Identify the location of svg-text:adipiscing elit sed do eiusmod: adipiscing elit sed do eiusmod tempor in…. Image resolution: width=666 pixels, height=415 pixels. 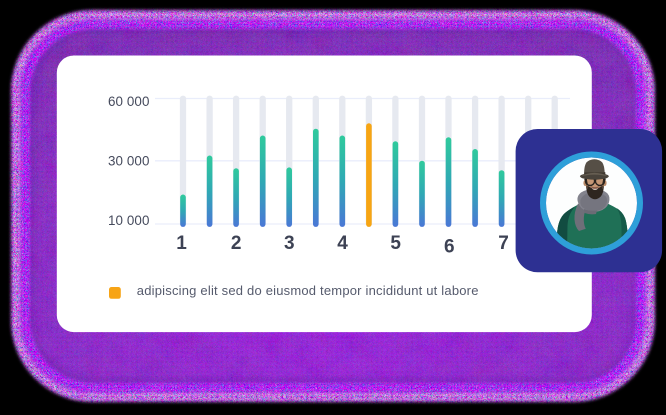
(308, 290).